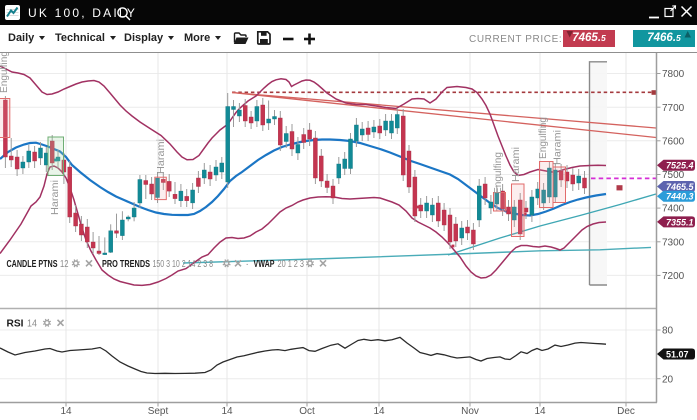 The image size is (697, 420). What do you see at coordinates (64, 264) in the screenshot?
I see `svg-text: 12` at bounding box center [64, 264].